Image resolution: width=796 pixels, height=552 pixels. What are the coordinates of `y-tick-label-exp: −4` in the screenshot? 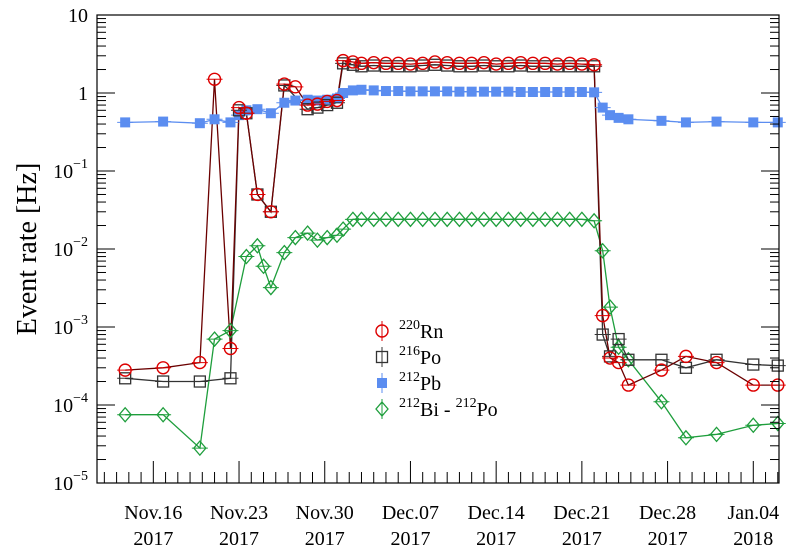 It's located at (80, 398).